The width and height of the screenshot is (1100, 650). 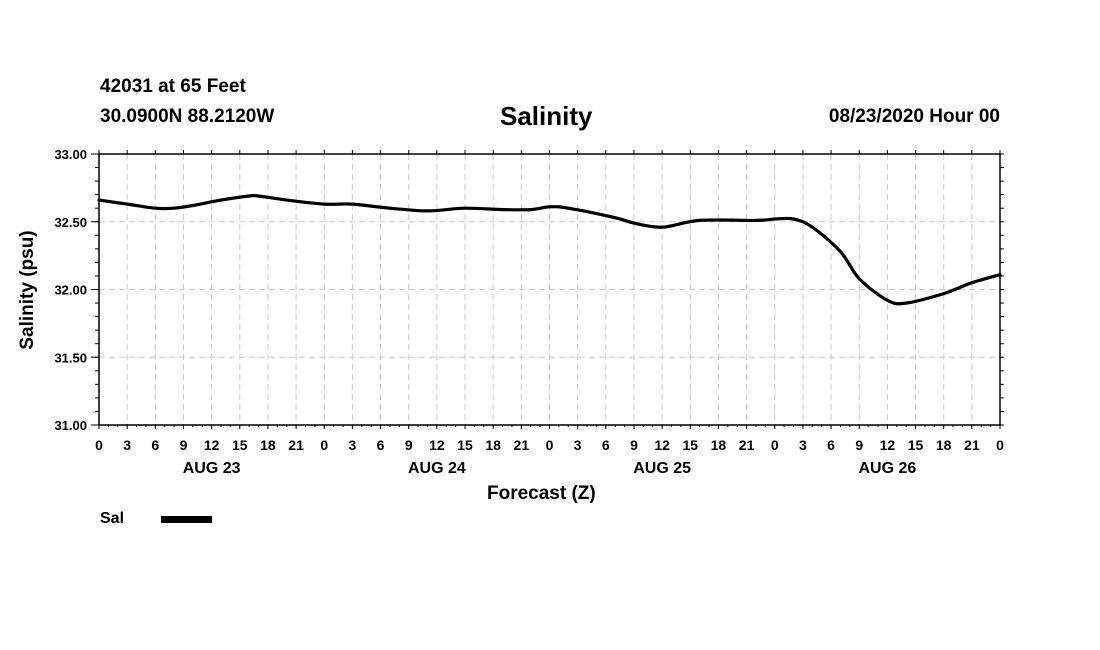 I want to click on legend-label: Sal, so click(x=112, y=518).